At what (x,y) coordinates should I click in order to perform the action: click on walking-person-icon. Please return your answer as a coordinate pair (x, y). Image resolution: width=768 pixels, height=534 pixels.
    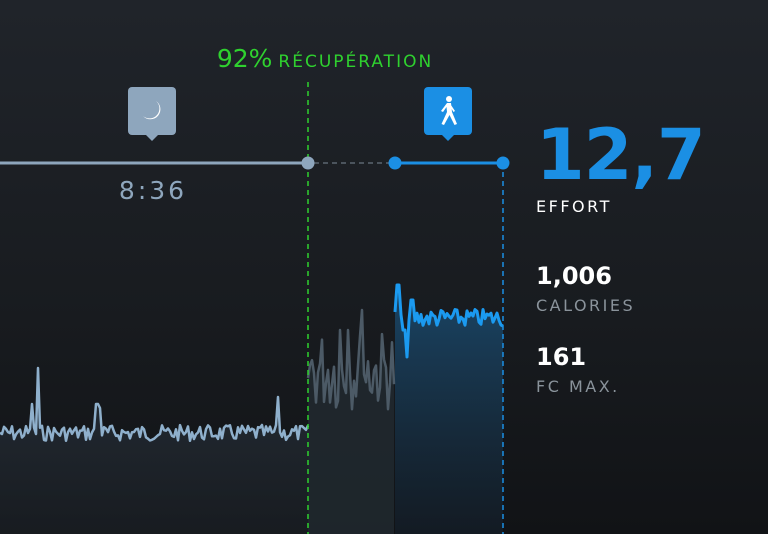
    Looking at the image, I should click on (449, 110).